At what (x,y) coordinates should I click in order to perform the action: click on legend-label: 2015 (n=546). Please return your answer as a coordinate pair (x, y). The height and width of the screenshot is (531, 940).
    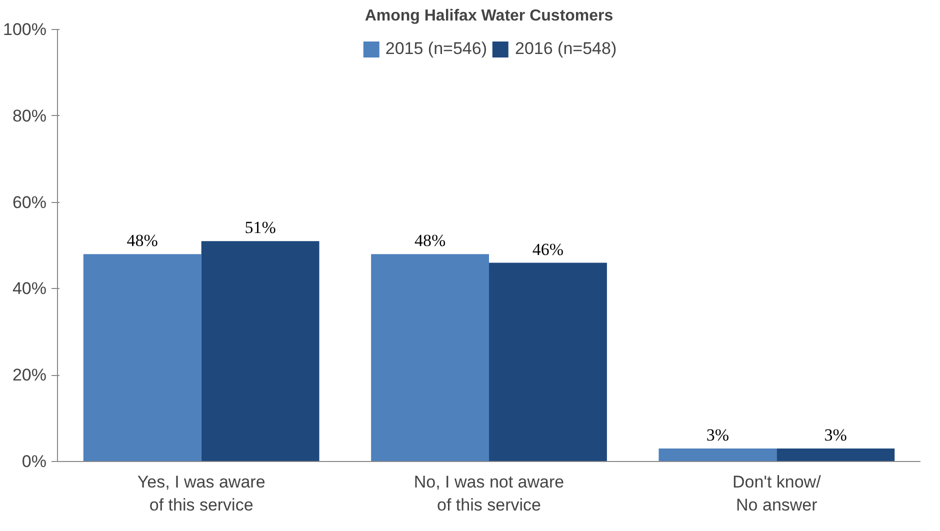
    Looking at the image, I should click on (436, 49).